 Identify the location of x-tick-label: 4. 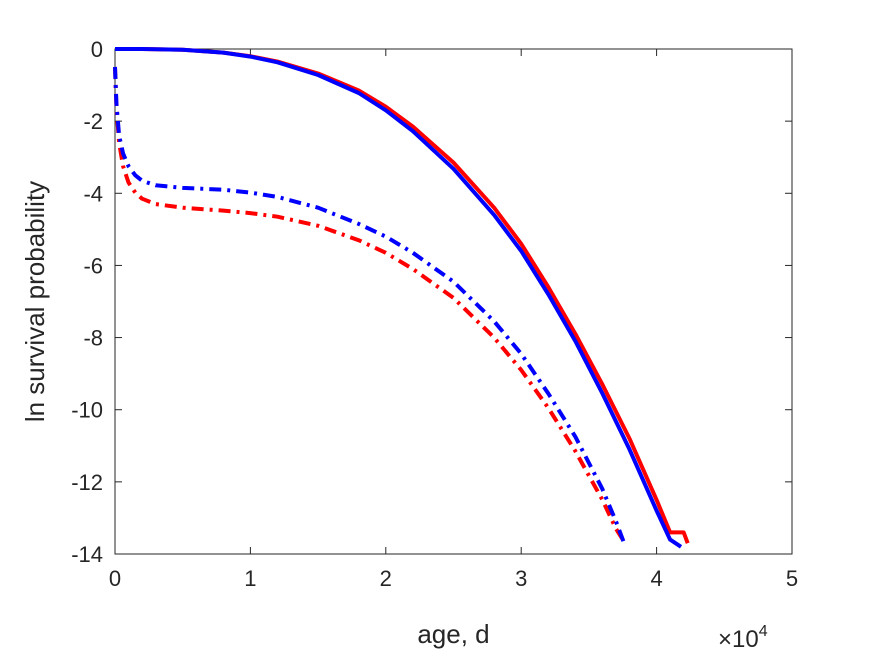
(656, 578).